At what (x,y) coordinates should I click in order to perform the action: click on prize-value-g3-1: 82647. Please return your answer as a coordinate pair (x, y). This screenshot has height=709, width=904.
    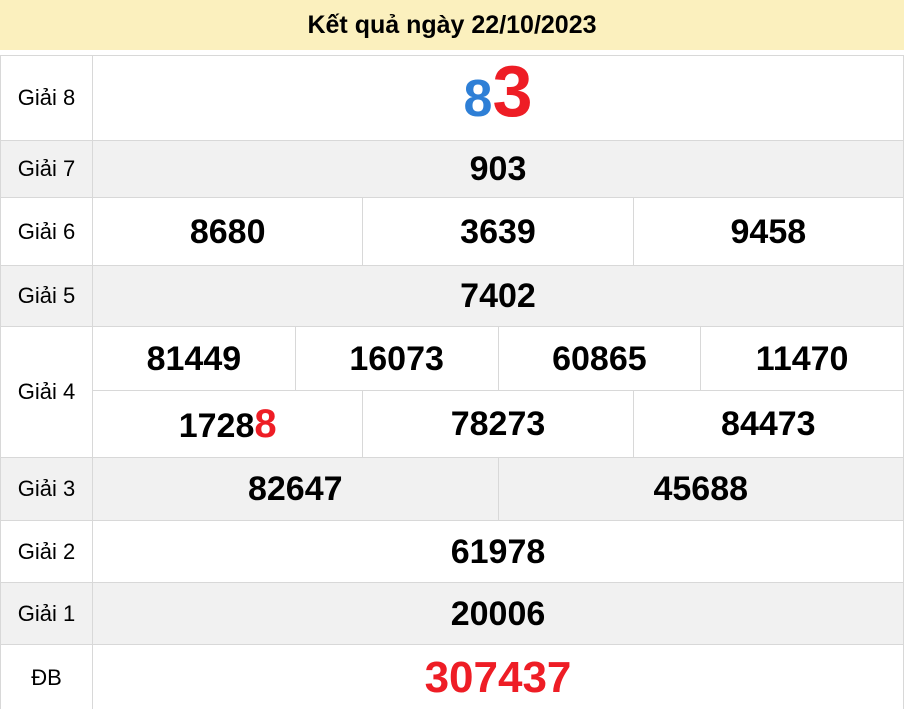
    Looking at the image, I should click on (295, 489).